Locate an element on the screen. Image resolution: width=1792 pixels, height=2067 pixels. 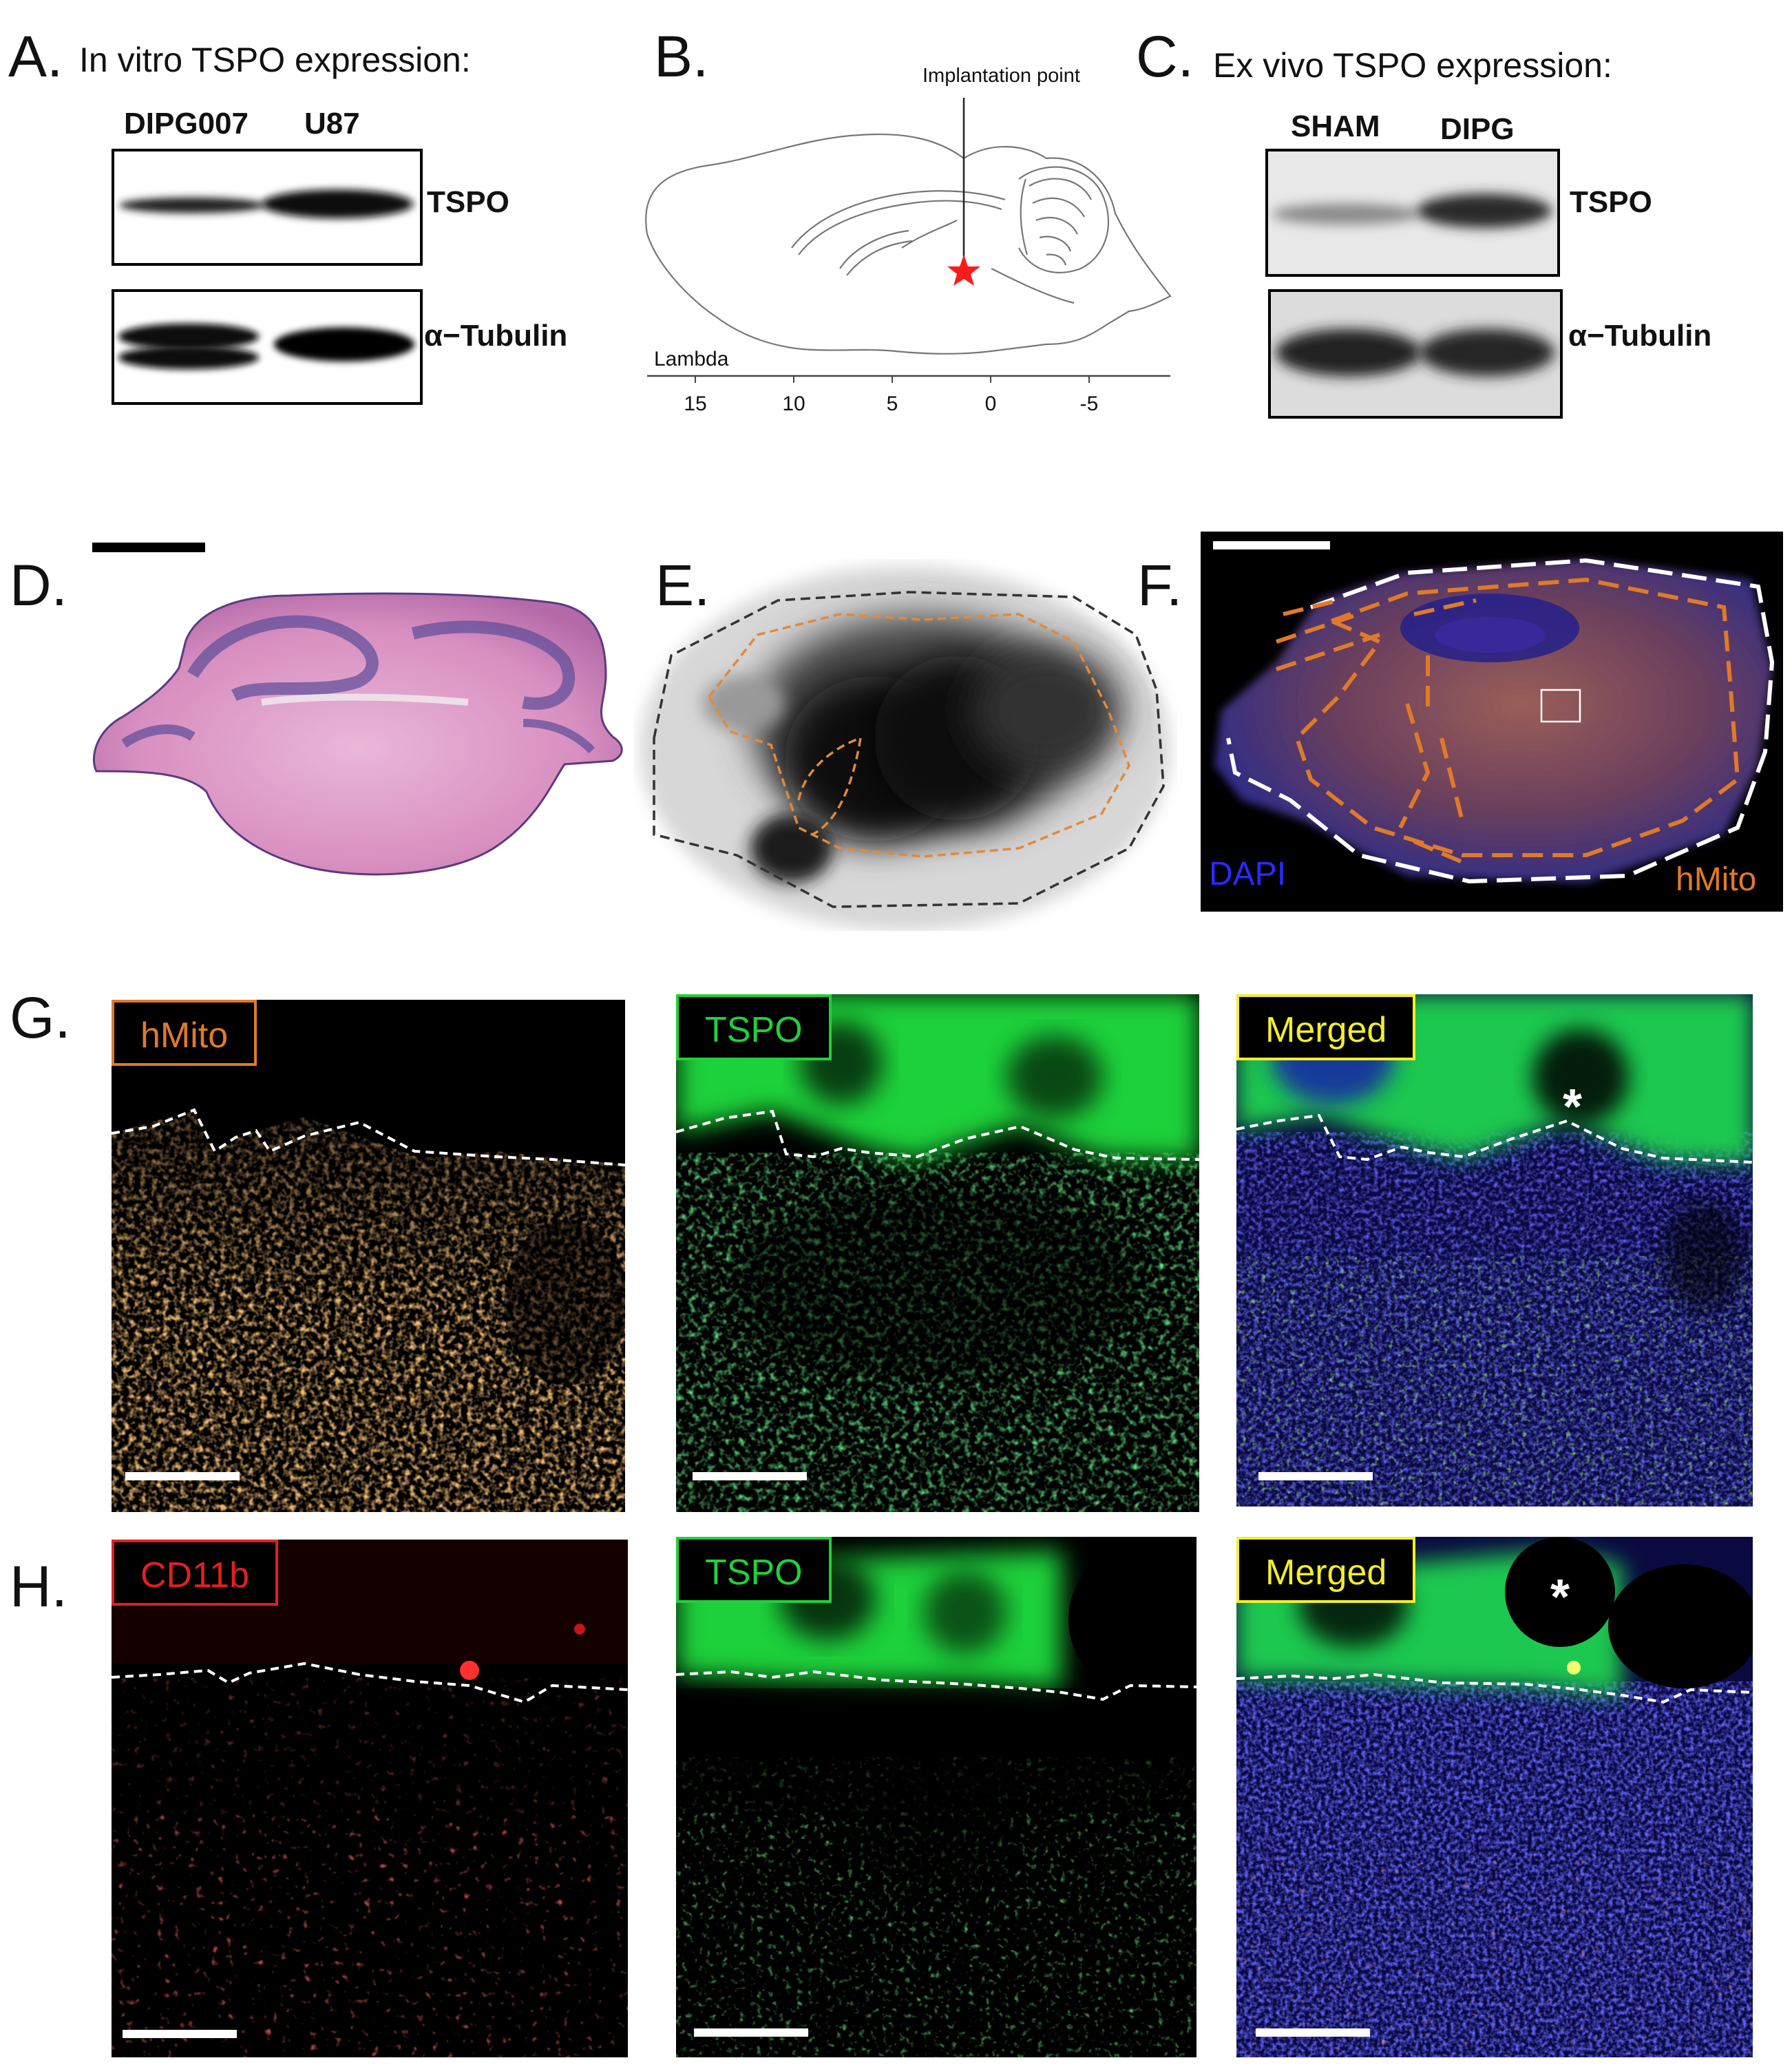
panel-g-tspo-scale-bar is located at coordinates (750, 1476).